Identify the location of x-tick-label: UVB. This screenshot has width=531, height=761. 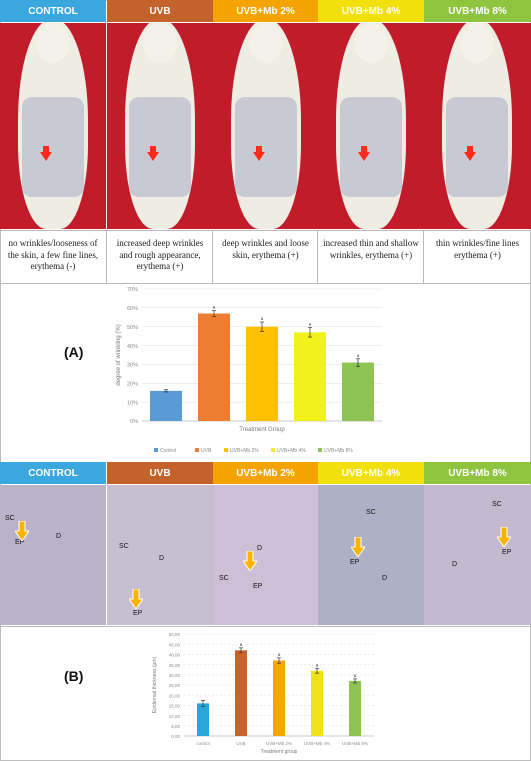
(240, 743).